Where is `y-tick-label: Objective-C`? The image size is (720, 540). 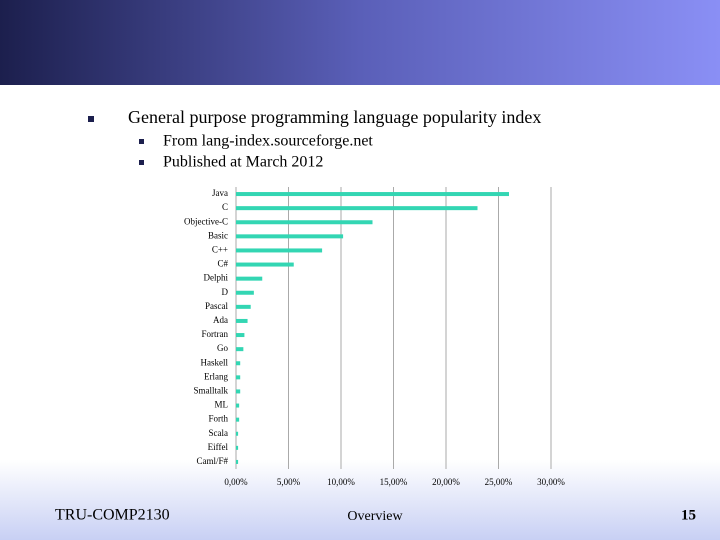
y-tick-label: Objective-C is located at coordinates (206, 221).